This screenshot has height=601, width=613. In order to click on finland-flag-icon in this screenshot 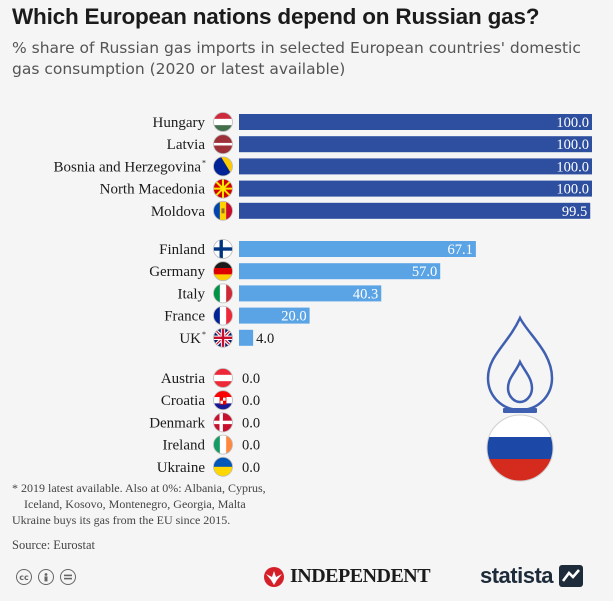, I will do `click(223, 249)`.